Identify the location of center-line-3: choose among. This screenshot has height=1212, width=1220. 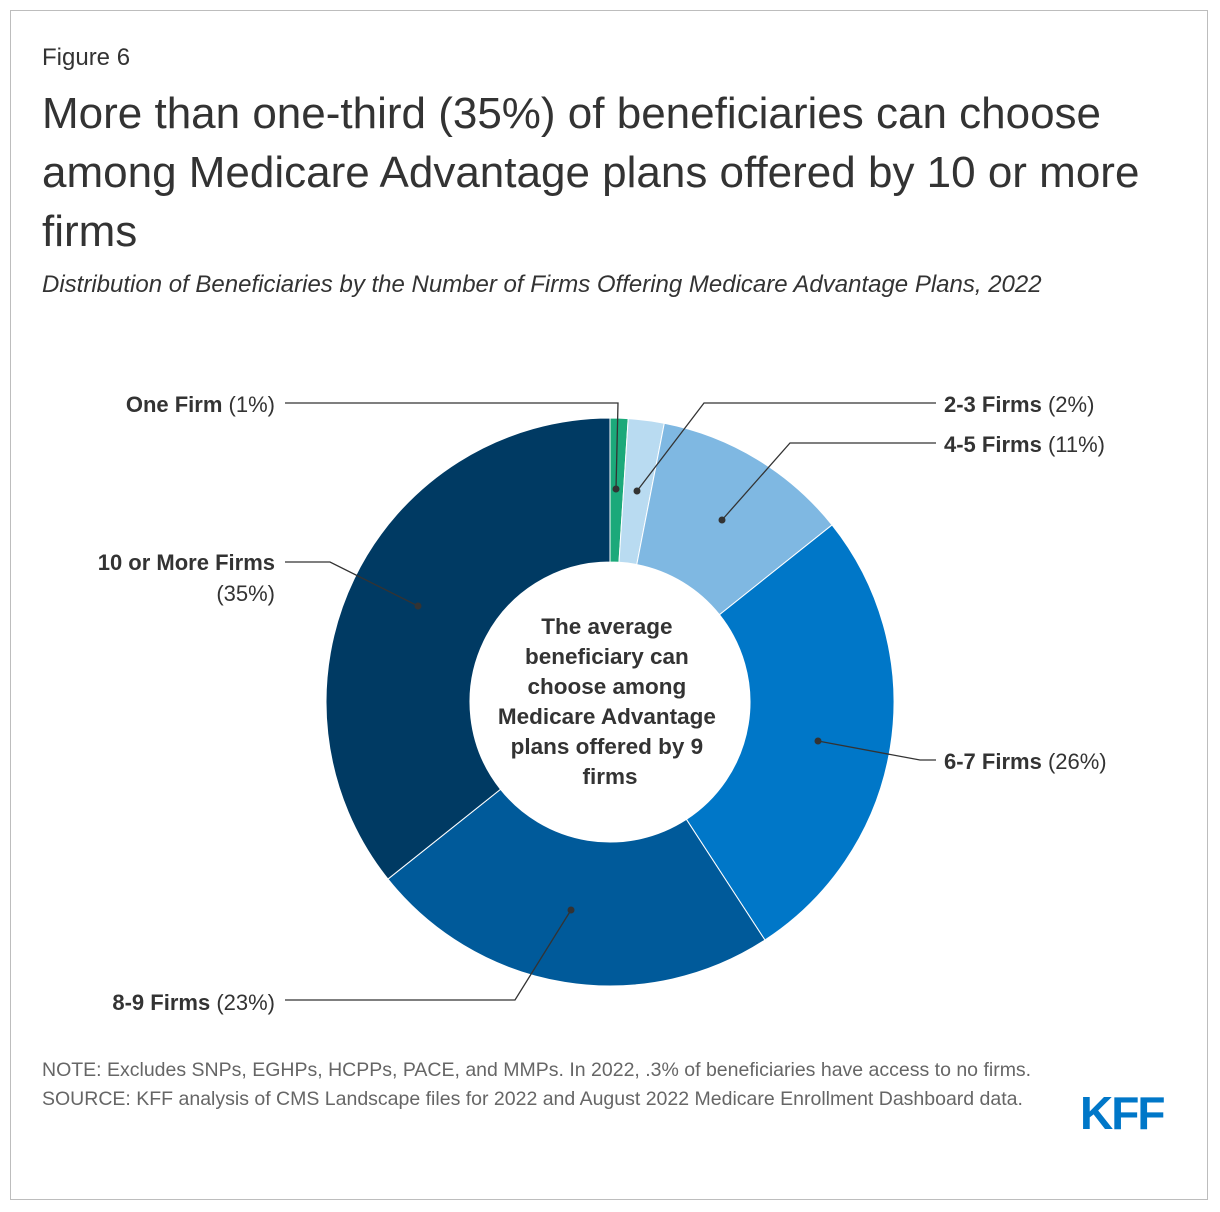
(606, 686).